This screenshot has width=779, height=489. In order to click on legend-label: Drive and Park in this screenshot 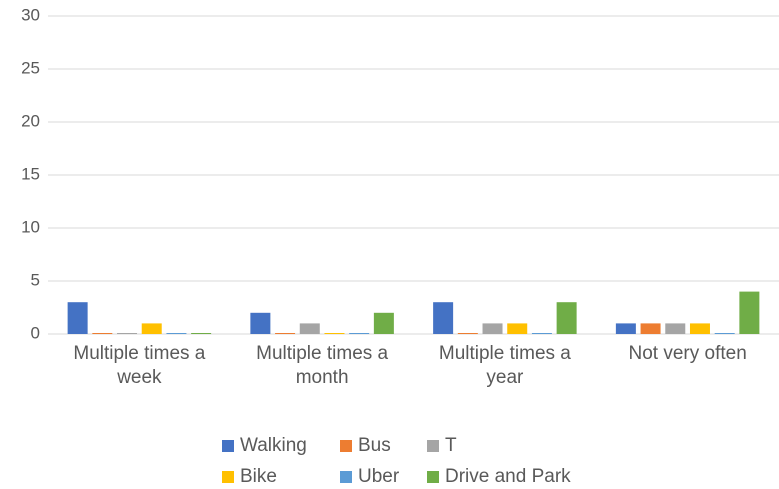, I will do `click(508, 476)`.